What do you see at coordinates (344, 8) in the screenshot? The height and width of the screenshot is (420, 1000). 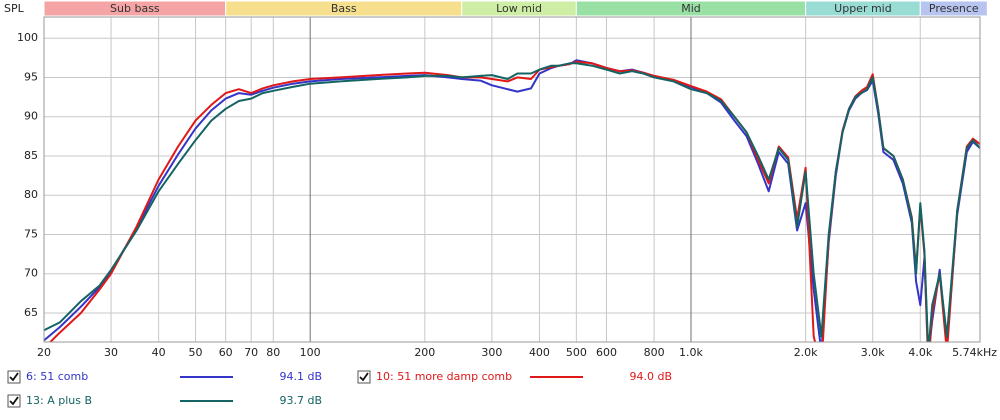 I see `band-label: Bass` at bounding box center [344, 8].